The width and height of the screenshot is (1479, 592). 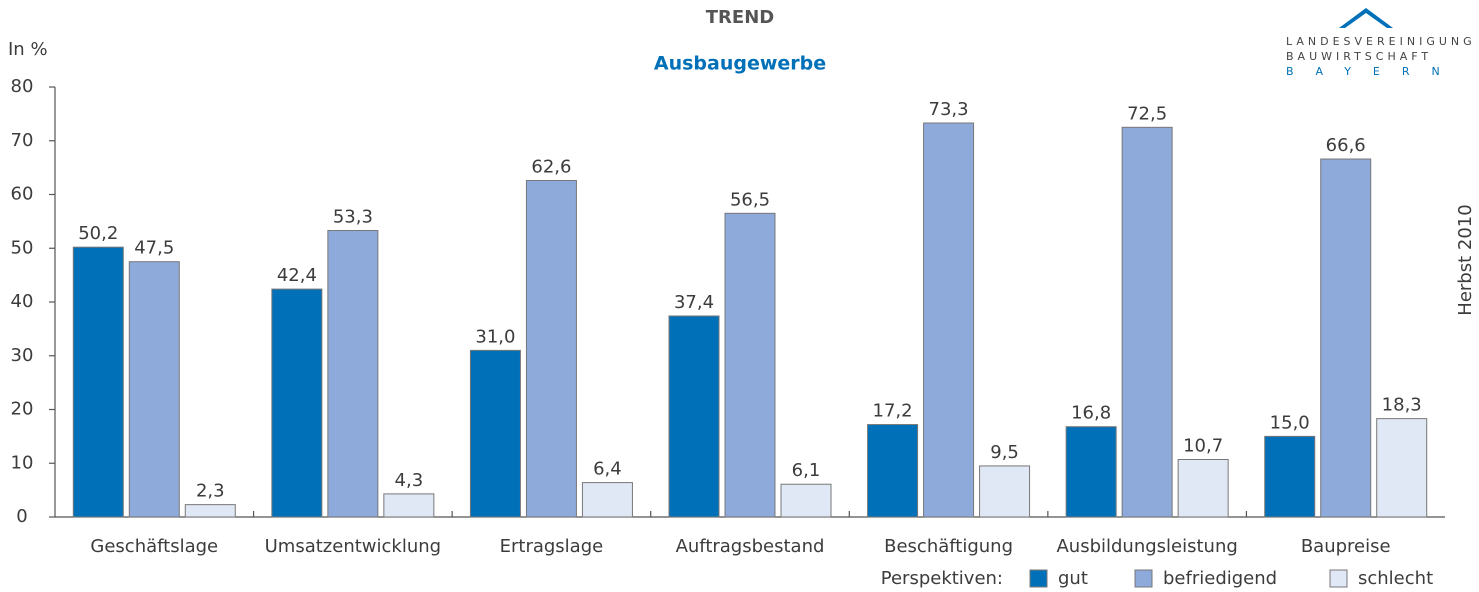 I want to click on side-label: Herbst 2010, so click(x=1465, y=259).